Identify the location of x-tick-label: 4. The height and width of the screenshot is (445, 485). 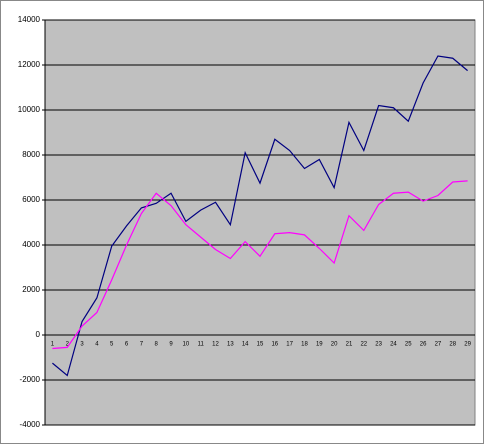
(97, 345).